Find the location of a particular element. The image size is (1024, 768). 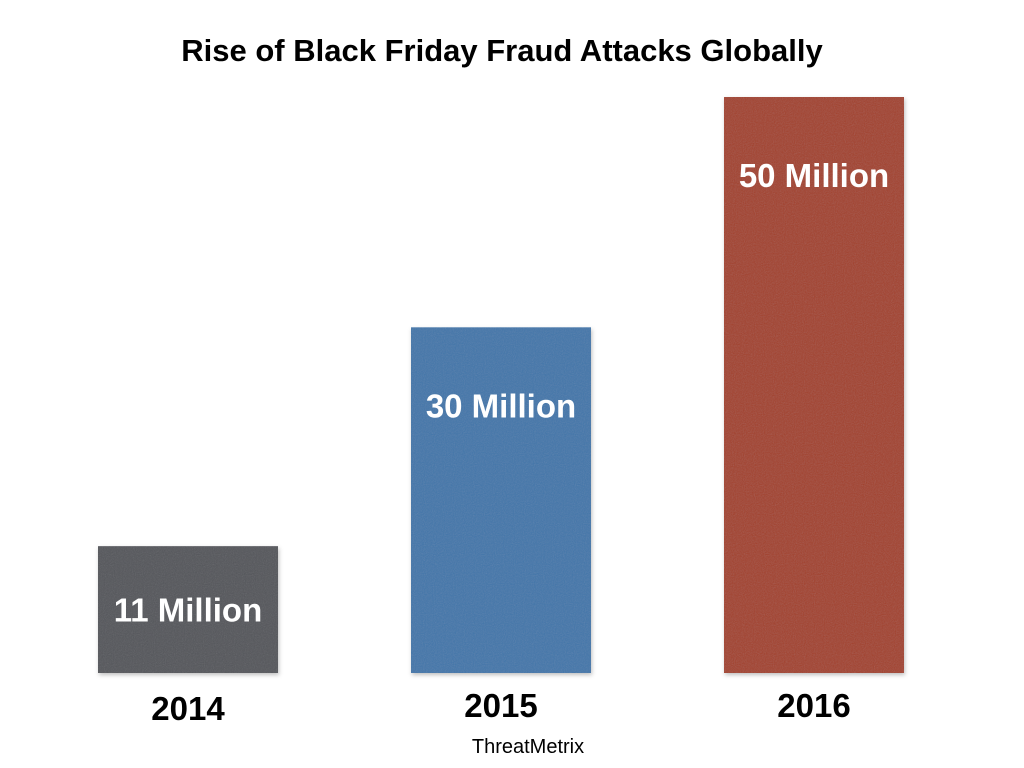

bar-texture-2016 is located at coordinates (814, 385).